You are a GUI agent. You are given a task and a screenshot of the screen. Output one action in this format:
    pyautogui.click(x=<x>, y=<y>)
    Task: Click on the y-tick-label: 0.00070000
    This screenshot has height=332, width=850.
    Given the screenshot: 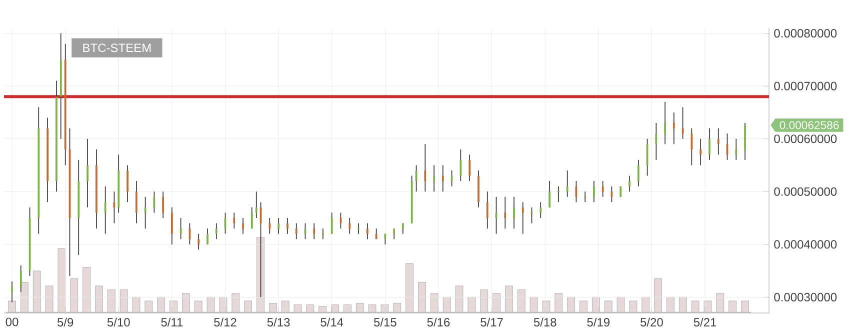 What is the action you would take?
    pyautogui.click(x=805, y=86)
    